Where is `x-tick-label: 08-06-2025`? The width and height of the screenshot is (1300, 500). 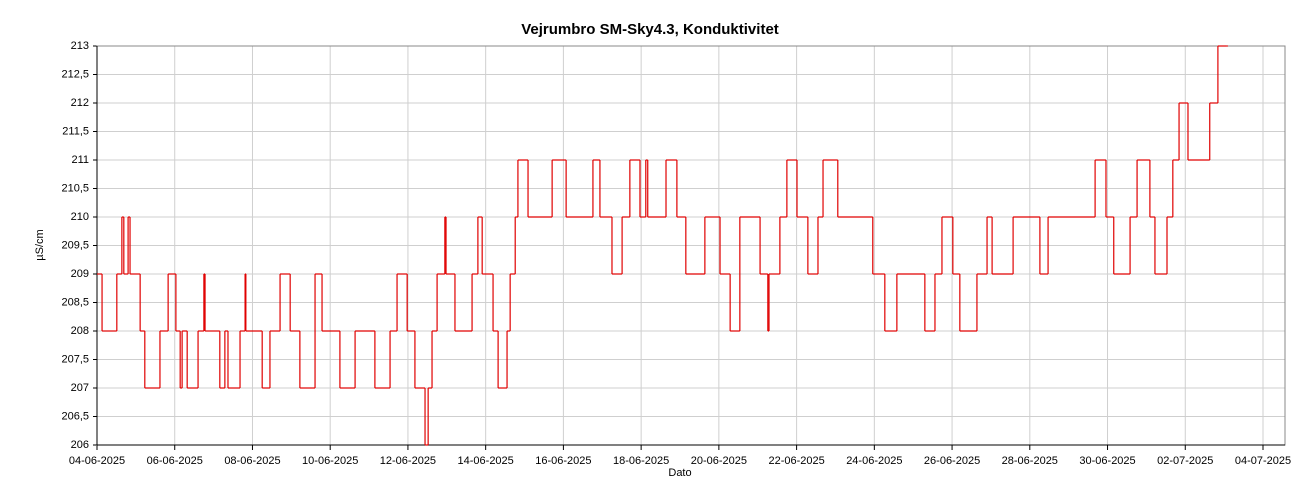
x-tick-label: 08-06-2025 is located at coordinates (252, 461).